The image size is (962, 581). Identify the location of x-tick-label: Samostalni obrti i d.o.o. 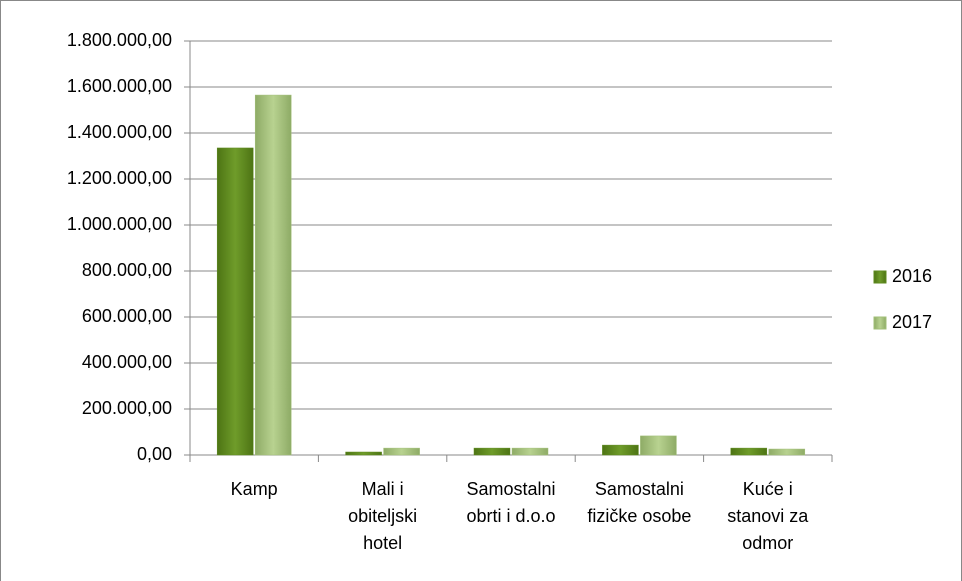
(511, 502).